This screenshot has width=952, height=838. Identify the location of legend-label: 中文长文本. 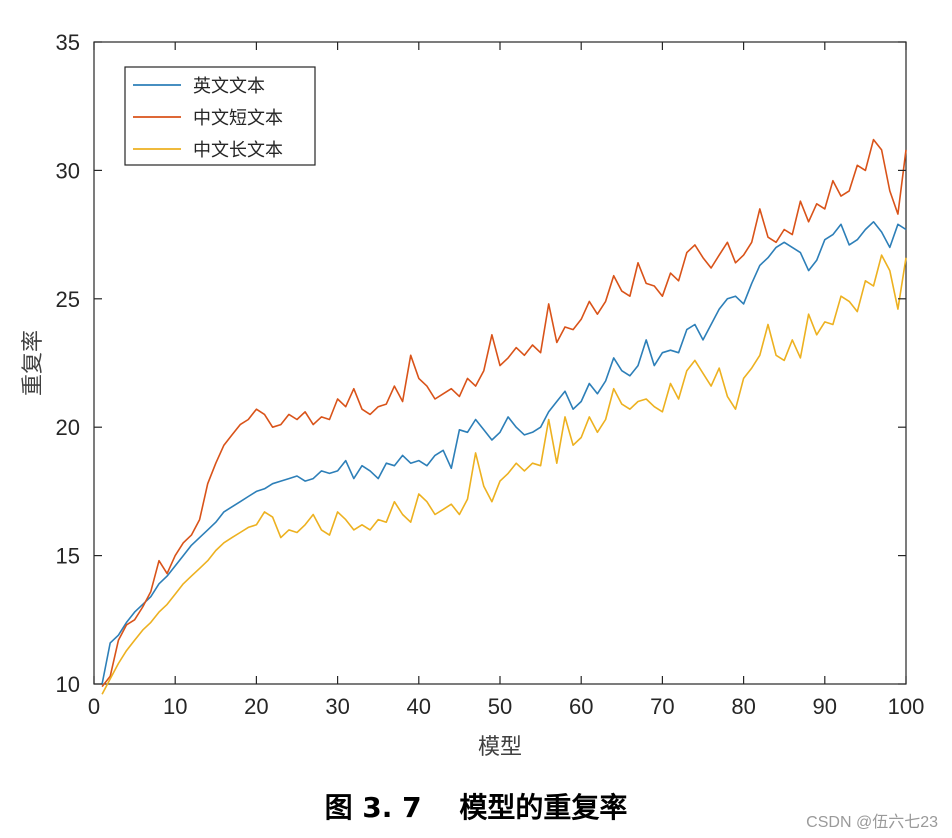
(238, 150).